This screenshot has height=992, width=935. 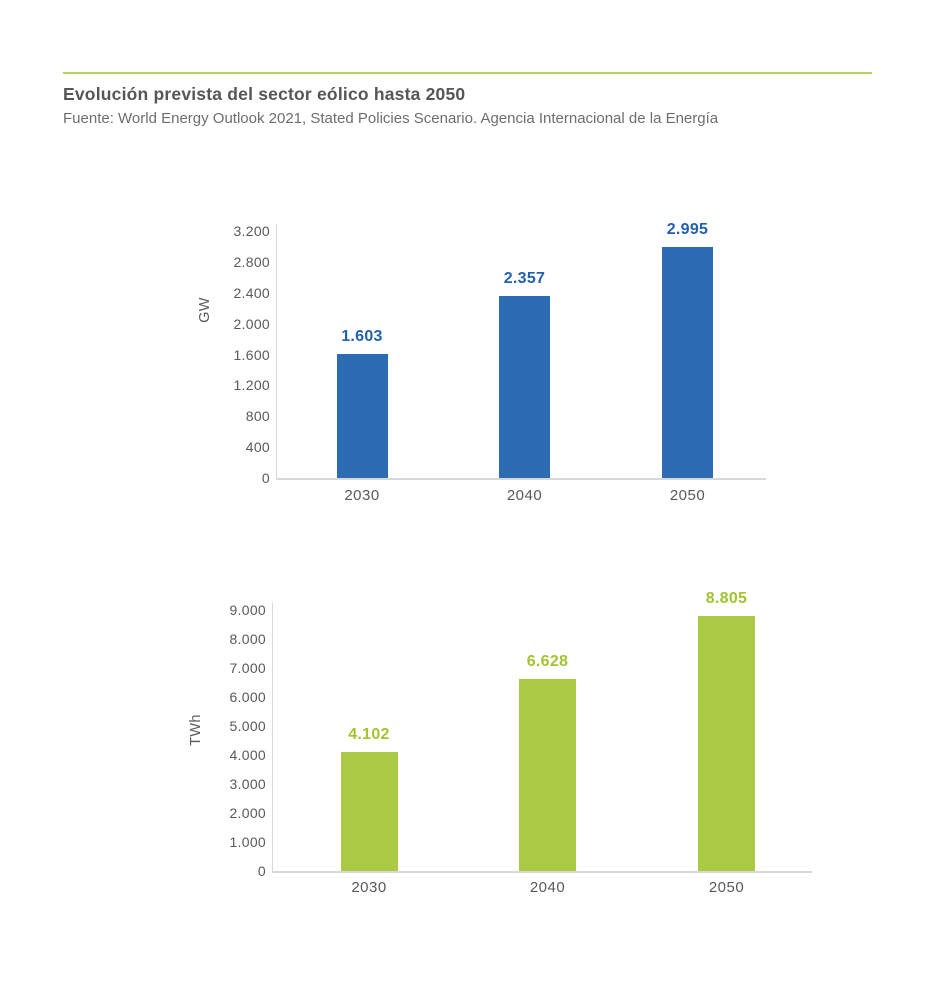 I want to click on y-tick-label: 3.200, so click(x=251, y=231).